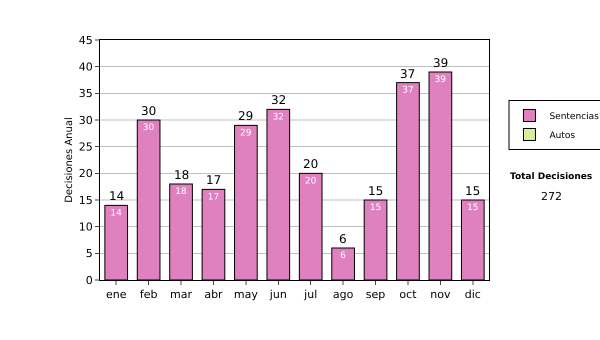 The image size is (600, 340). Describe the element at coordinates (574, 117) in the screenshot. I see `legend-label: Sentencias` at that location.